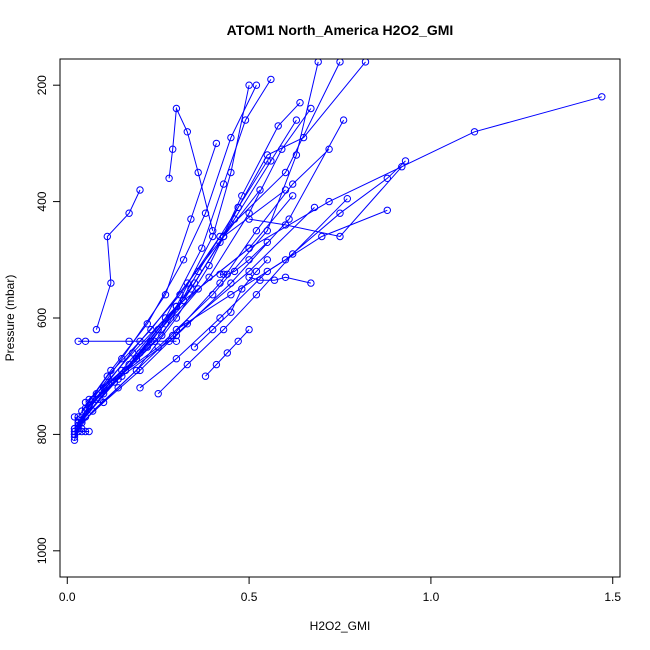 Image resolution: width=650 pixels, height=650 pixels. I want to click on chart-title: ATOM1 North_America H2O2_GMI, so click(340, 30).